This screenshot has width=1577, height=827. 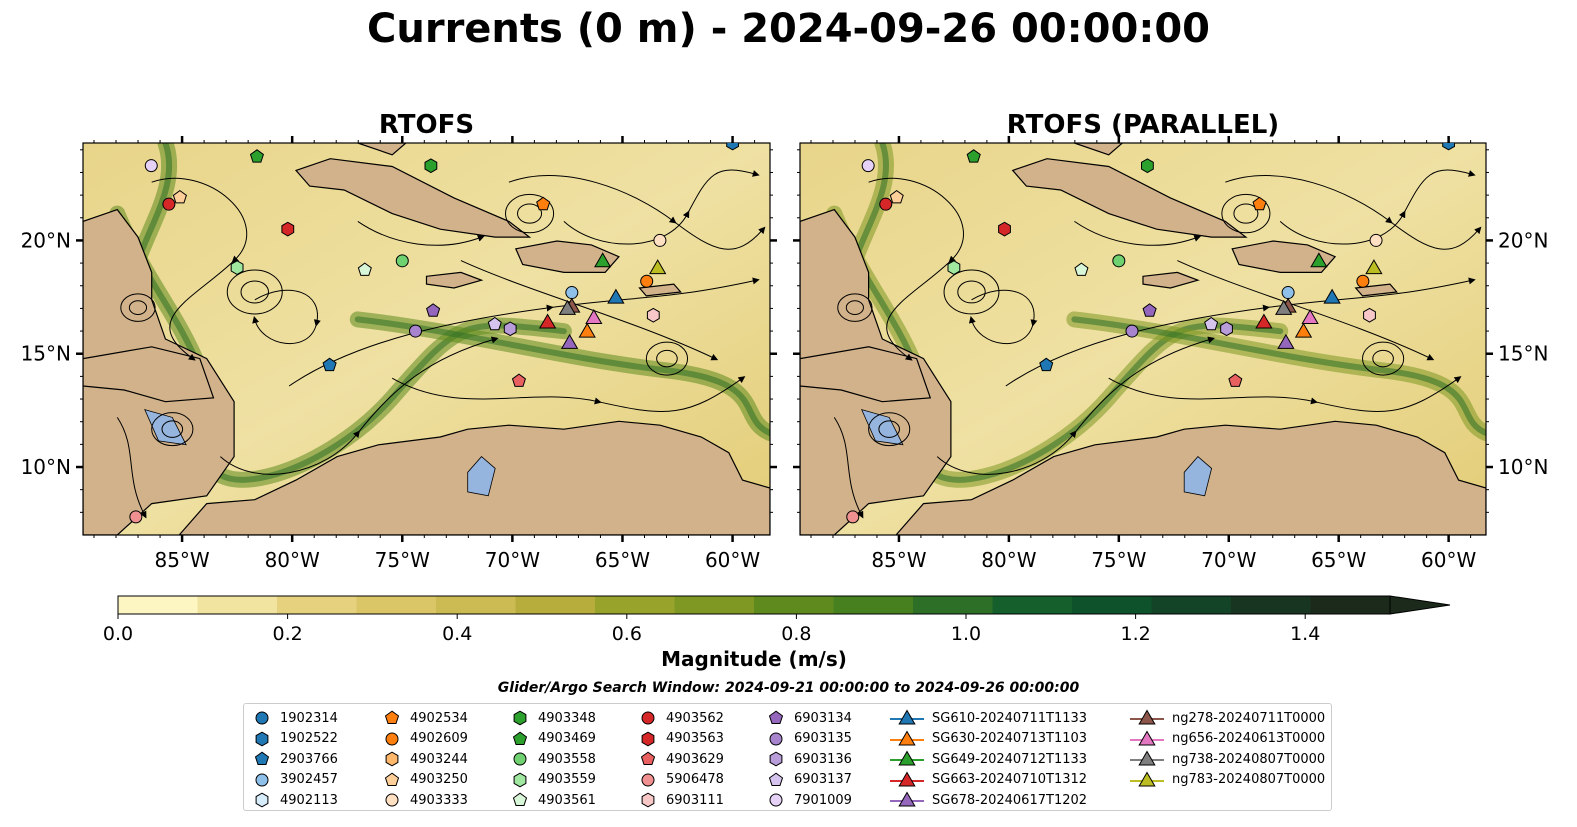 I want to click on legend-item: 4903562, so click(x=681, y=718).